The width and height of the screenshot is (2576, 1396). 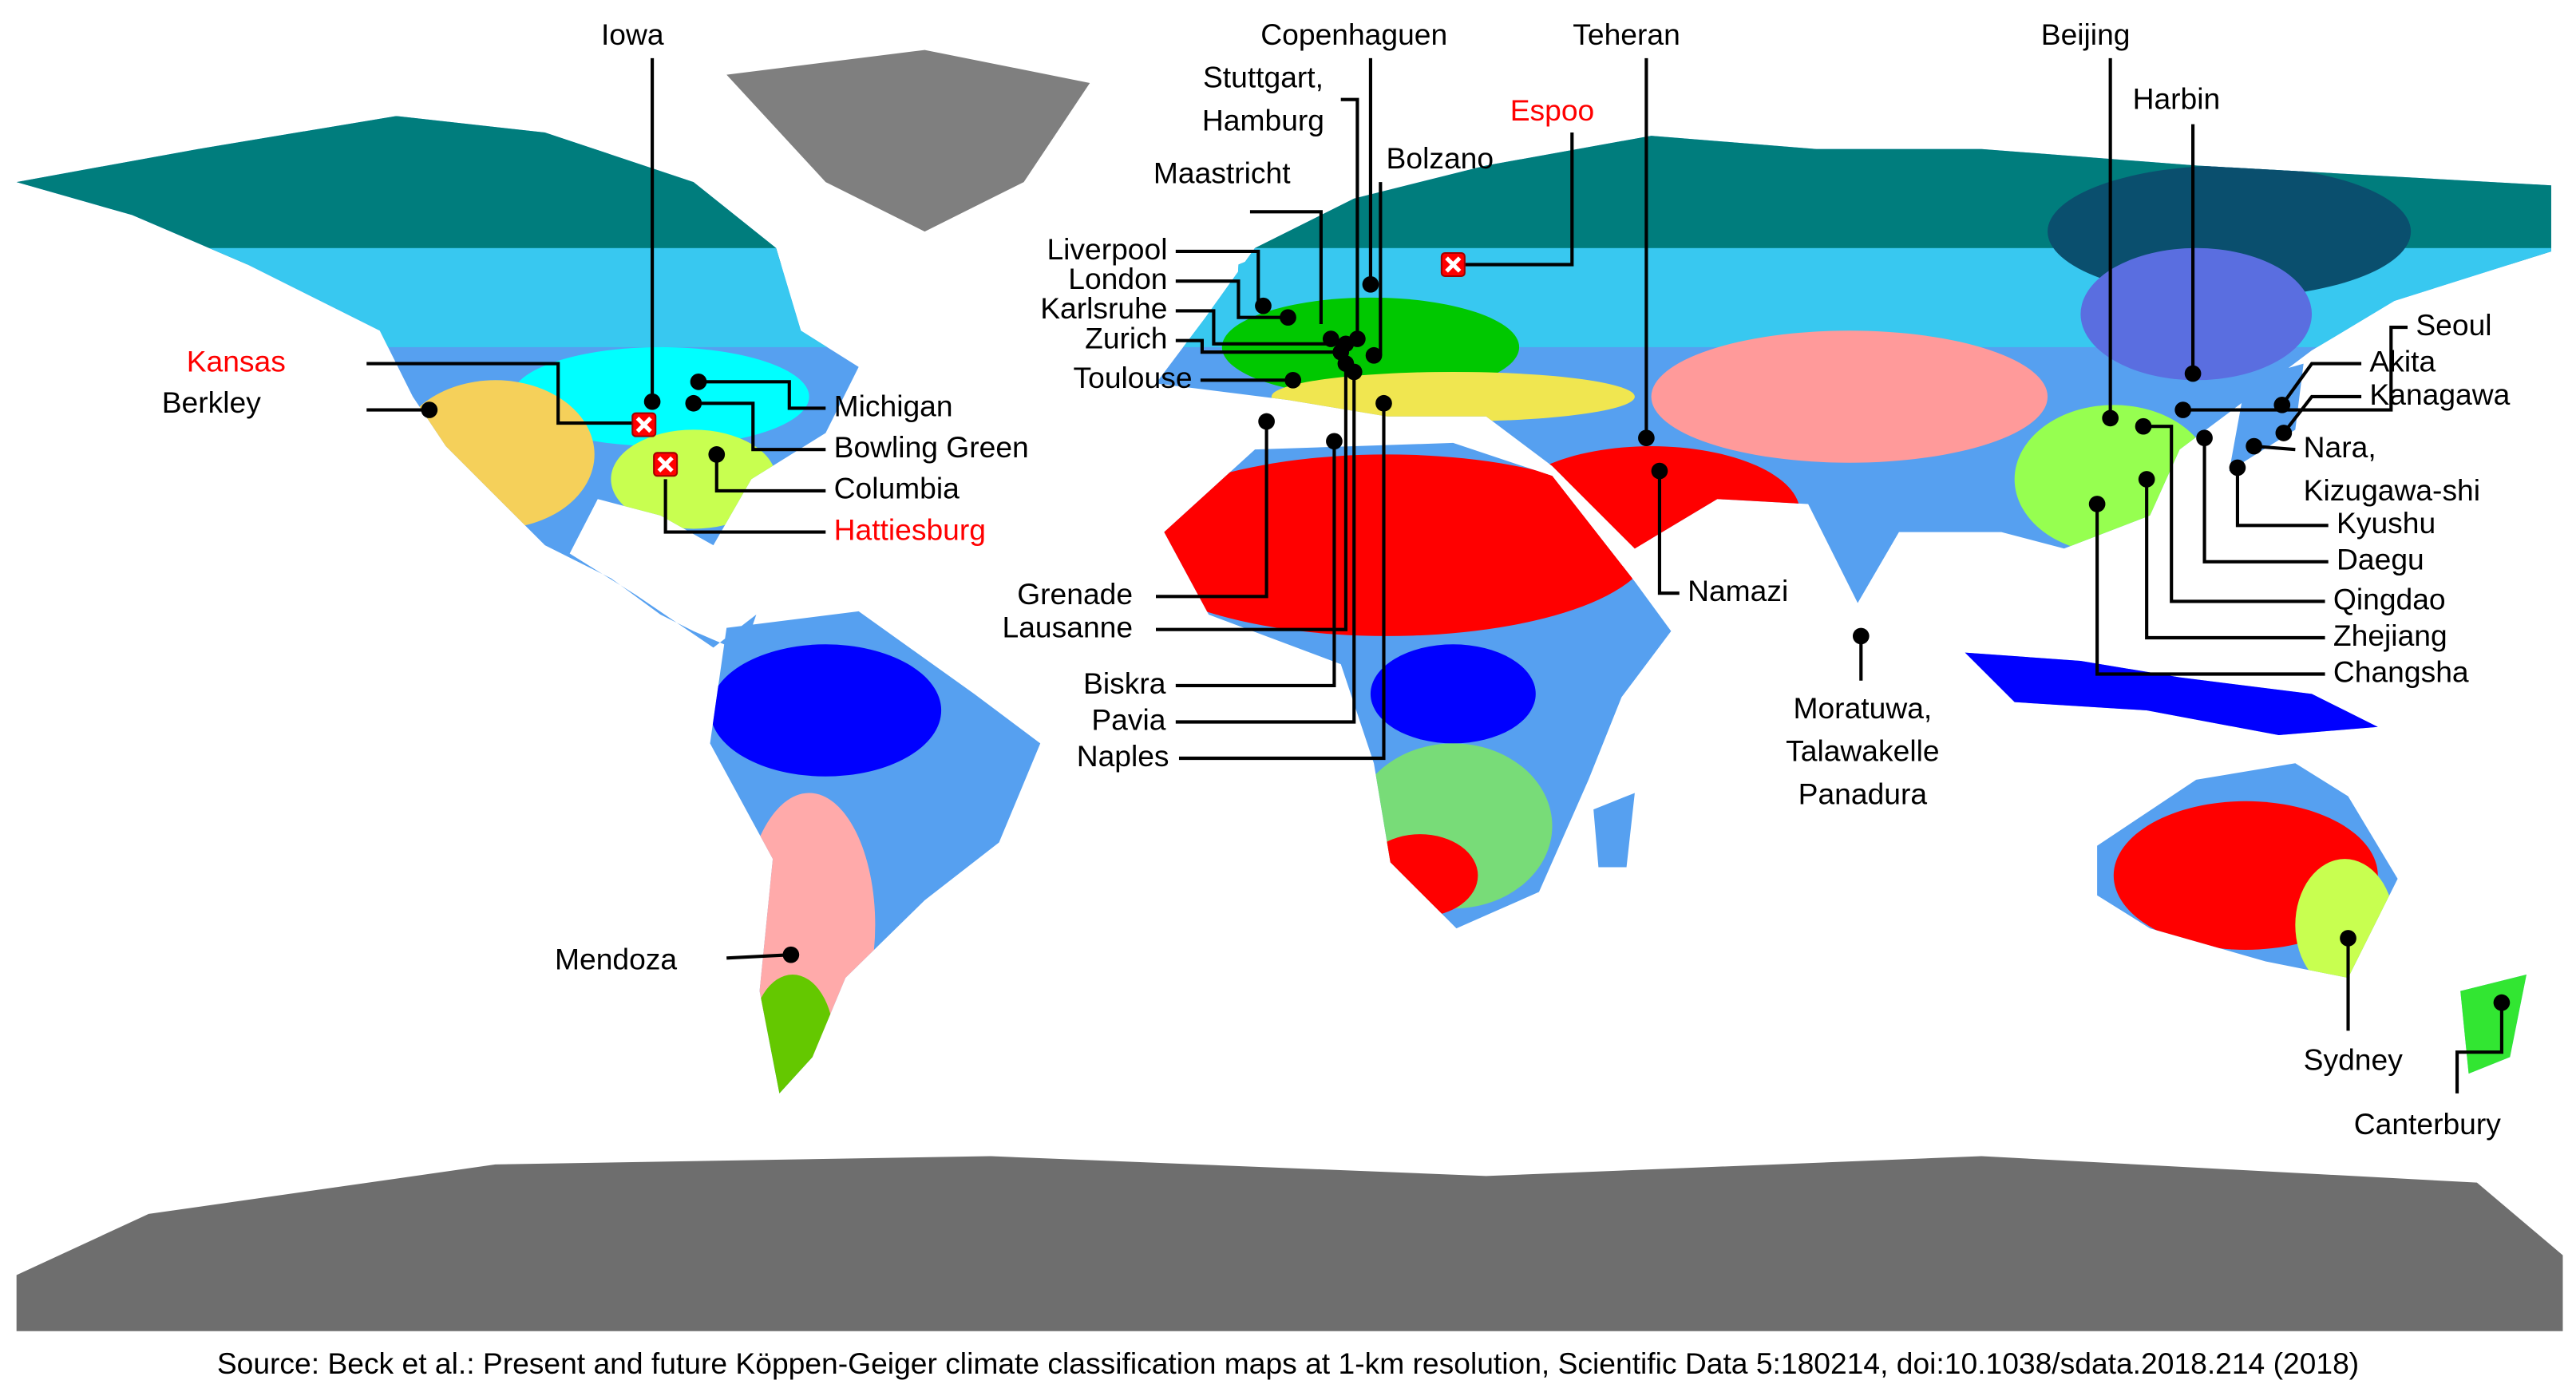 What do you see at coordinates (2354, 1059) in the screenshot?
I see `location-label: Sydney` at bounding box center [2354, 1059].